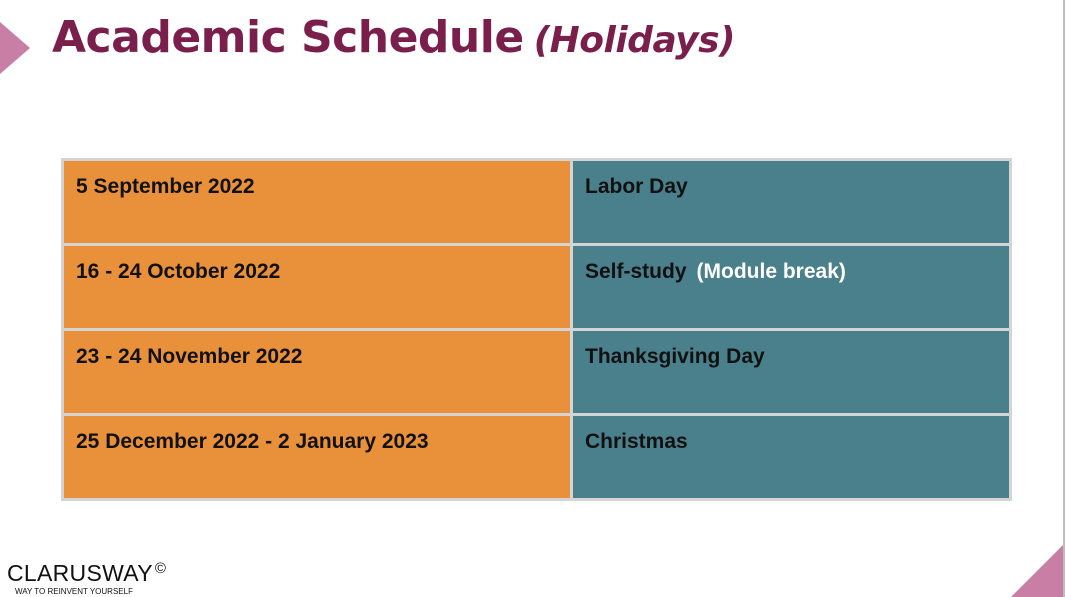 The width and height of the screenshot is (1065, 597). Describe the element at coordinates (317, 372) in the screenshot. I see `date-cell: 23 - 24 November 2022` at that location.